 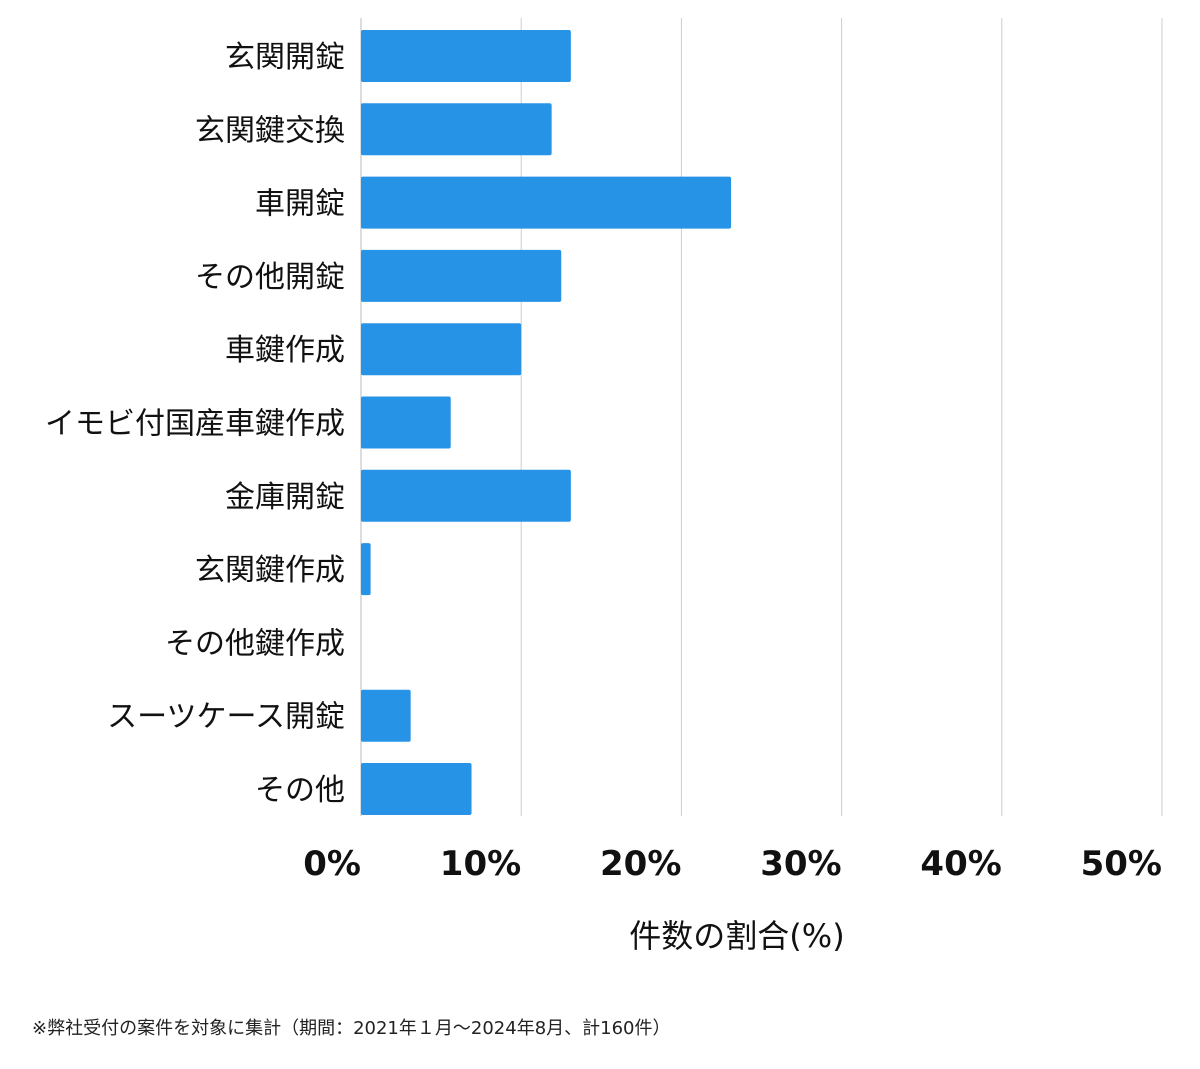 What do you see at coordinates (960, 864) in the screenshot?
I see `x-tick-label: 40%` at bounding box center [960, 864].